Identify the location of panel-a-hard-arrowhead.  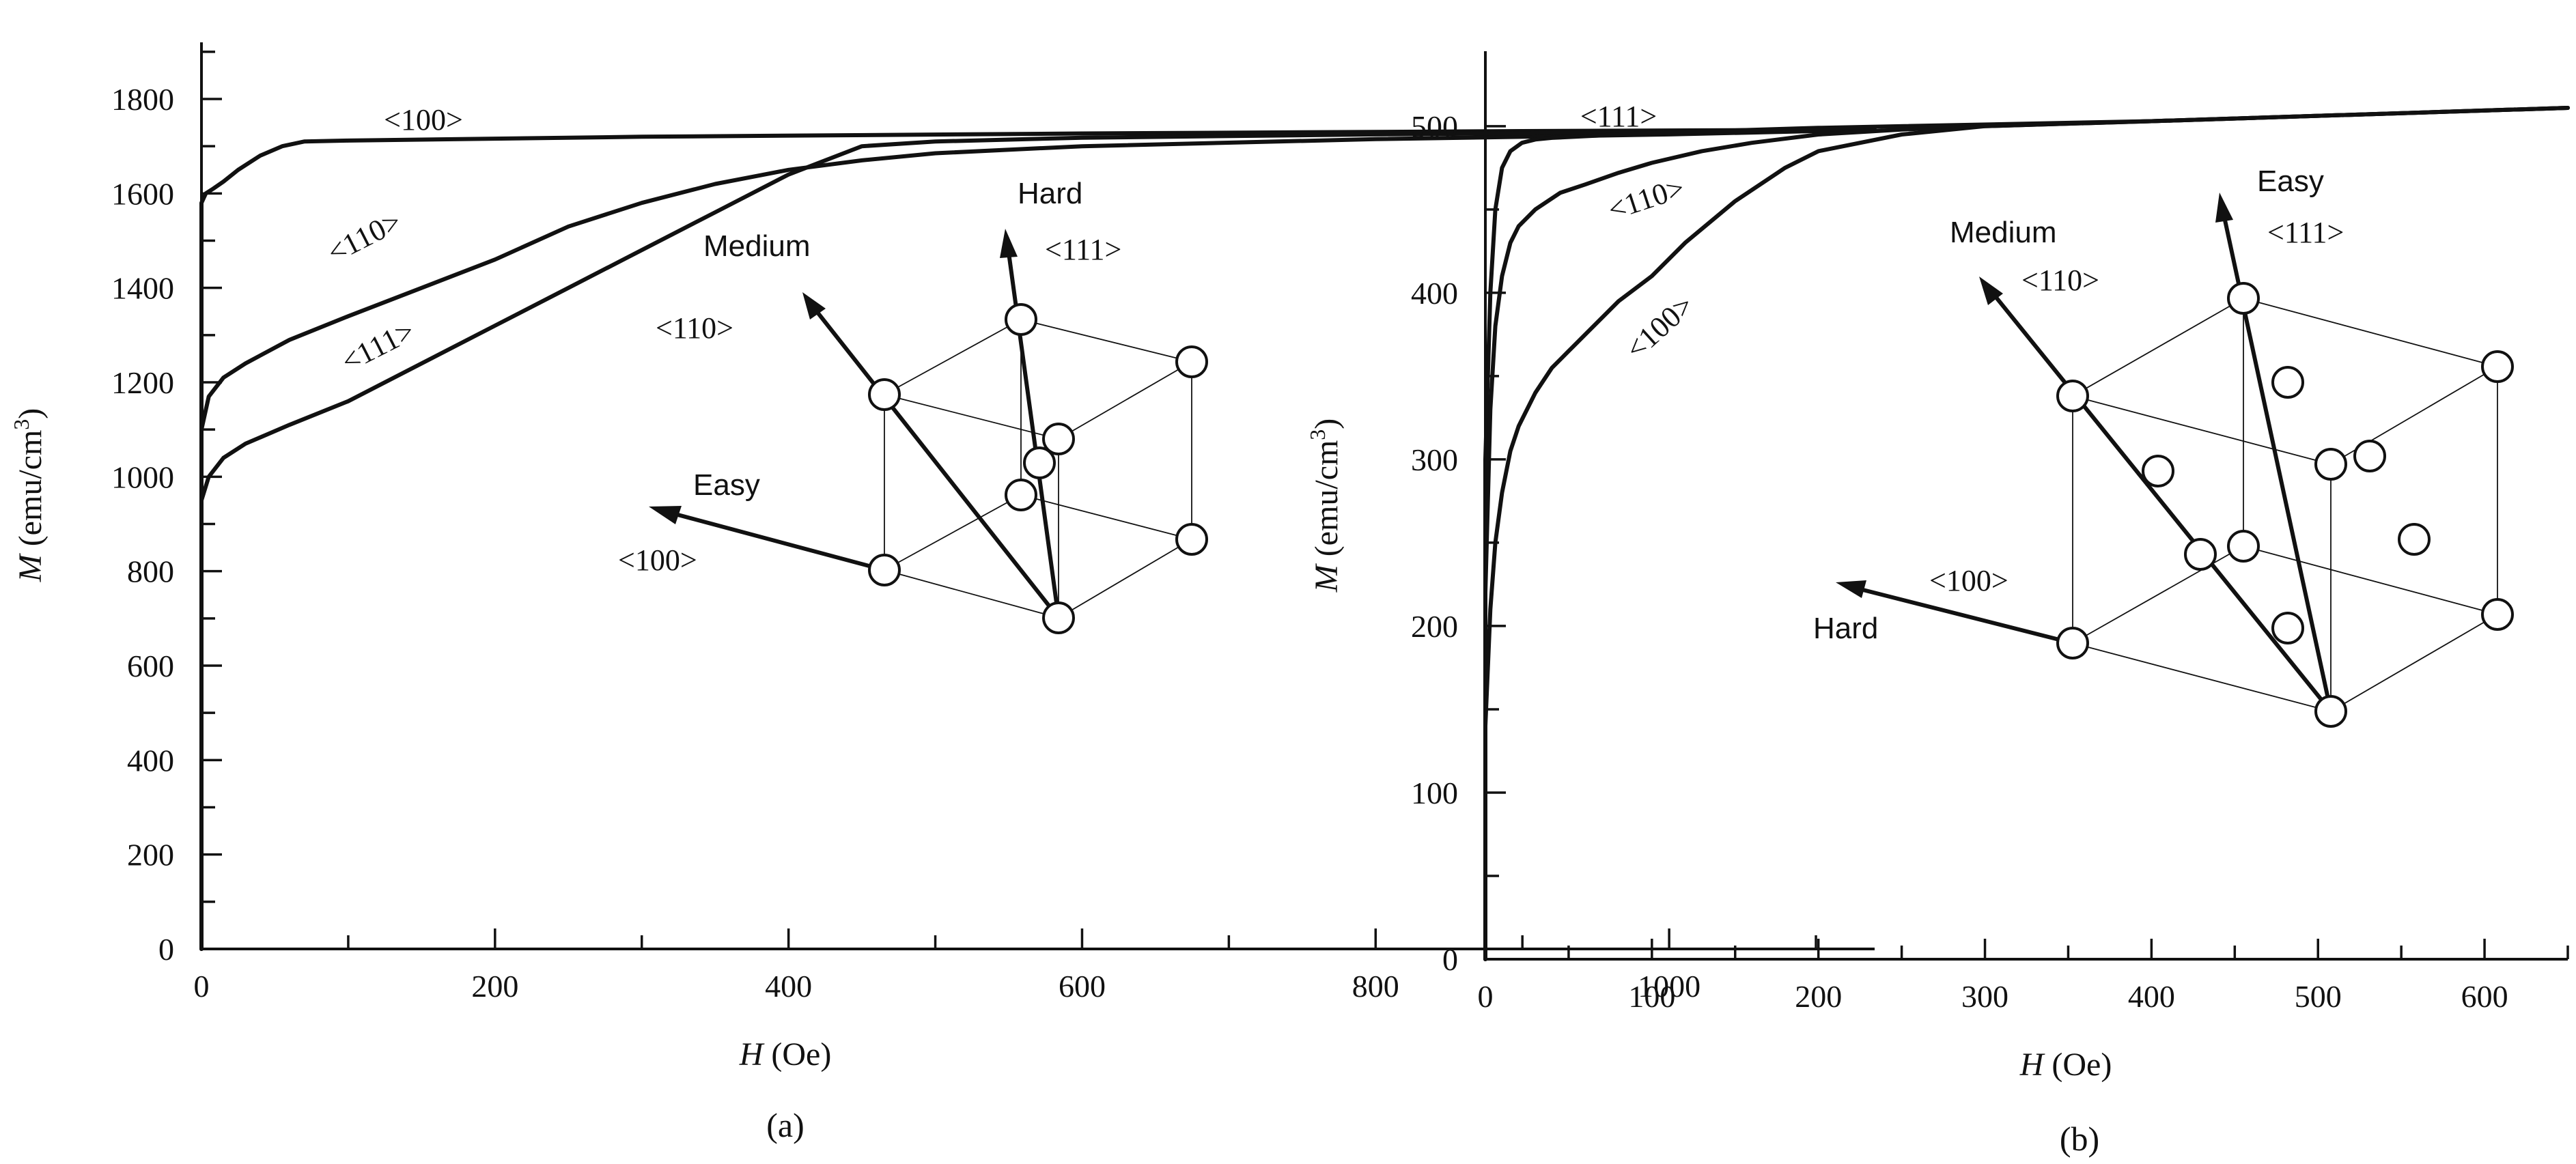
(1009, 243).